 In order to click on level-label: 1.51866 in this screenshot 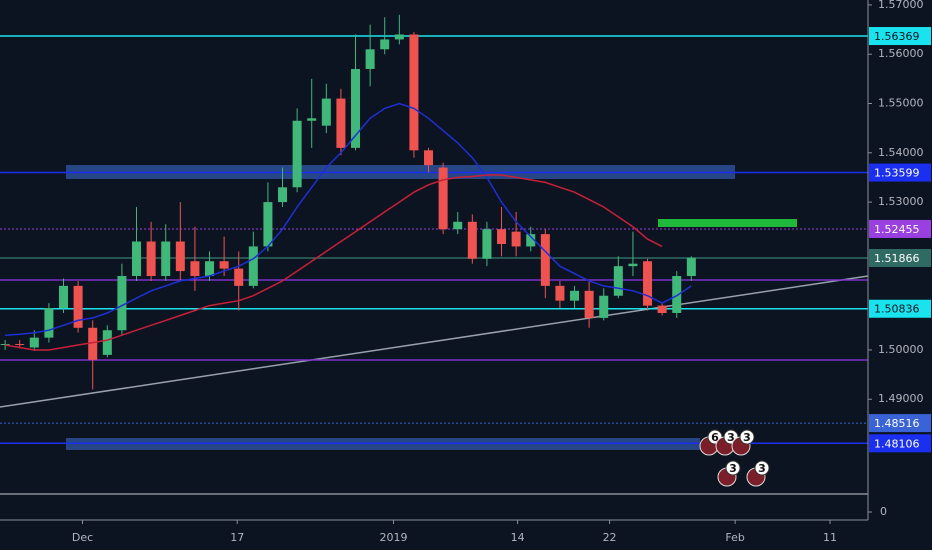, I will do `click(897, 258)`.